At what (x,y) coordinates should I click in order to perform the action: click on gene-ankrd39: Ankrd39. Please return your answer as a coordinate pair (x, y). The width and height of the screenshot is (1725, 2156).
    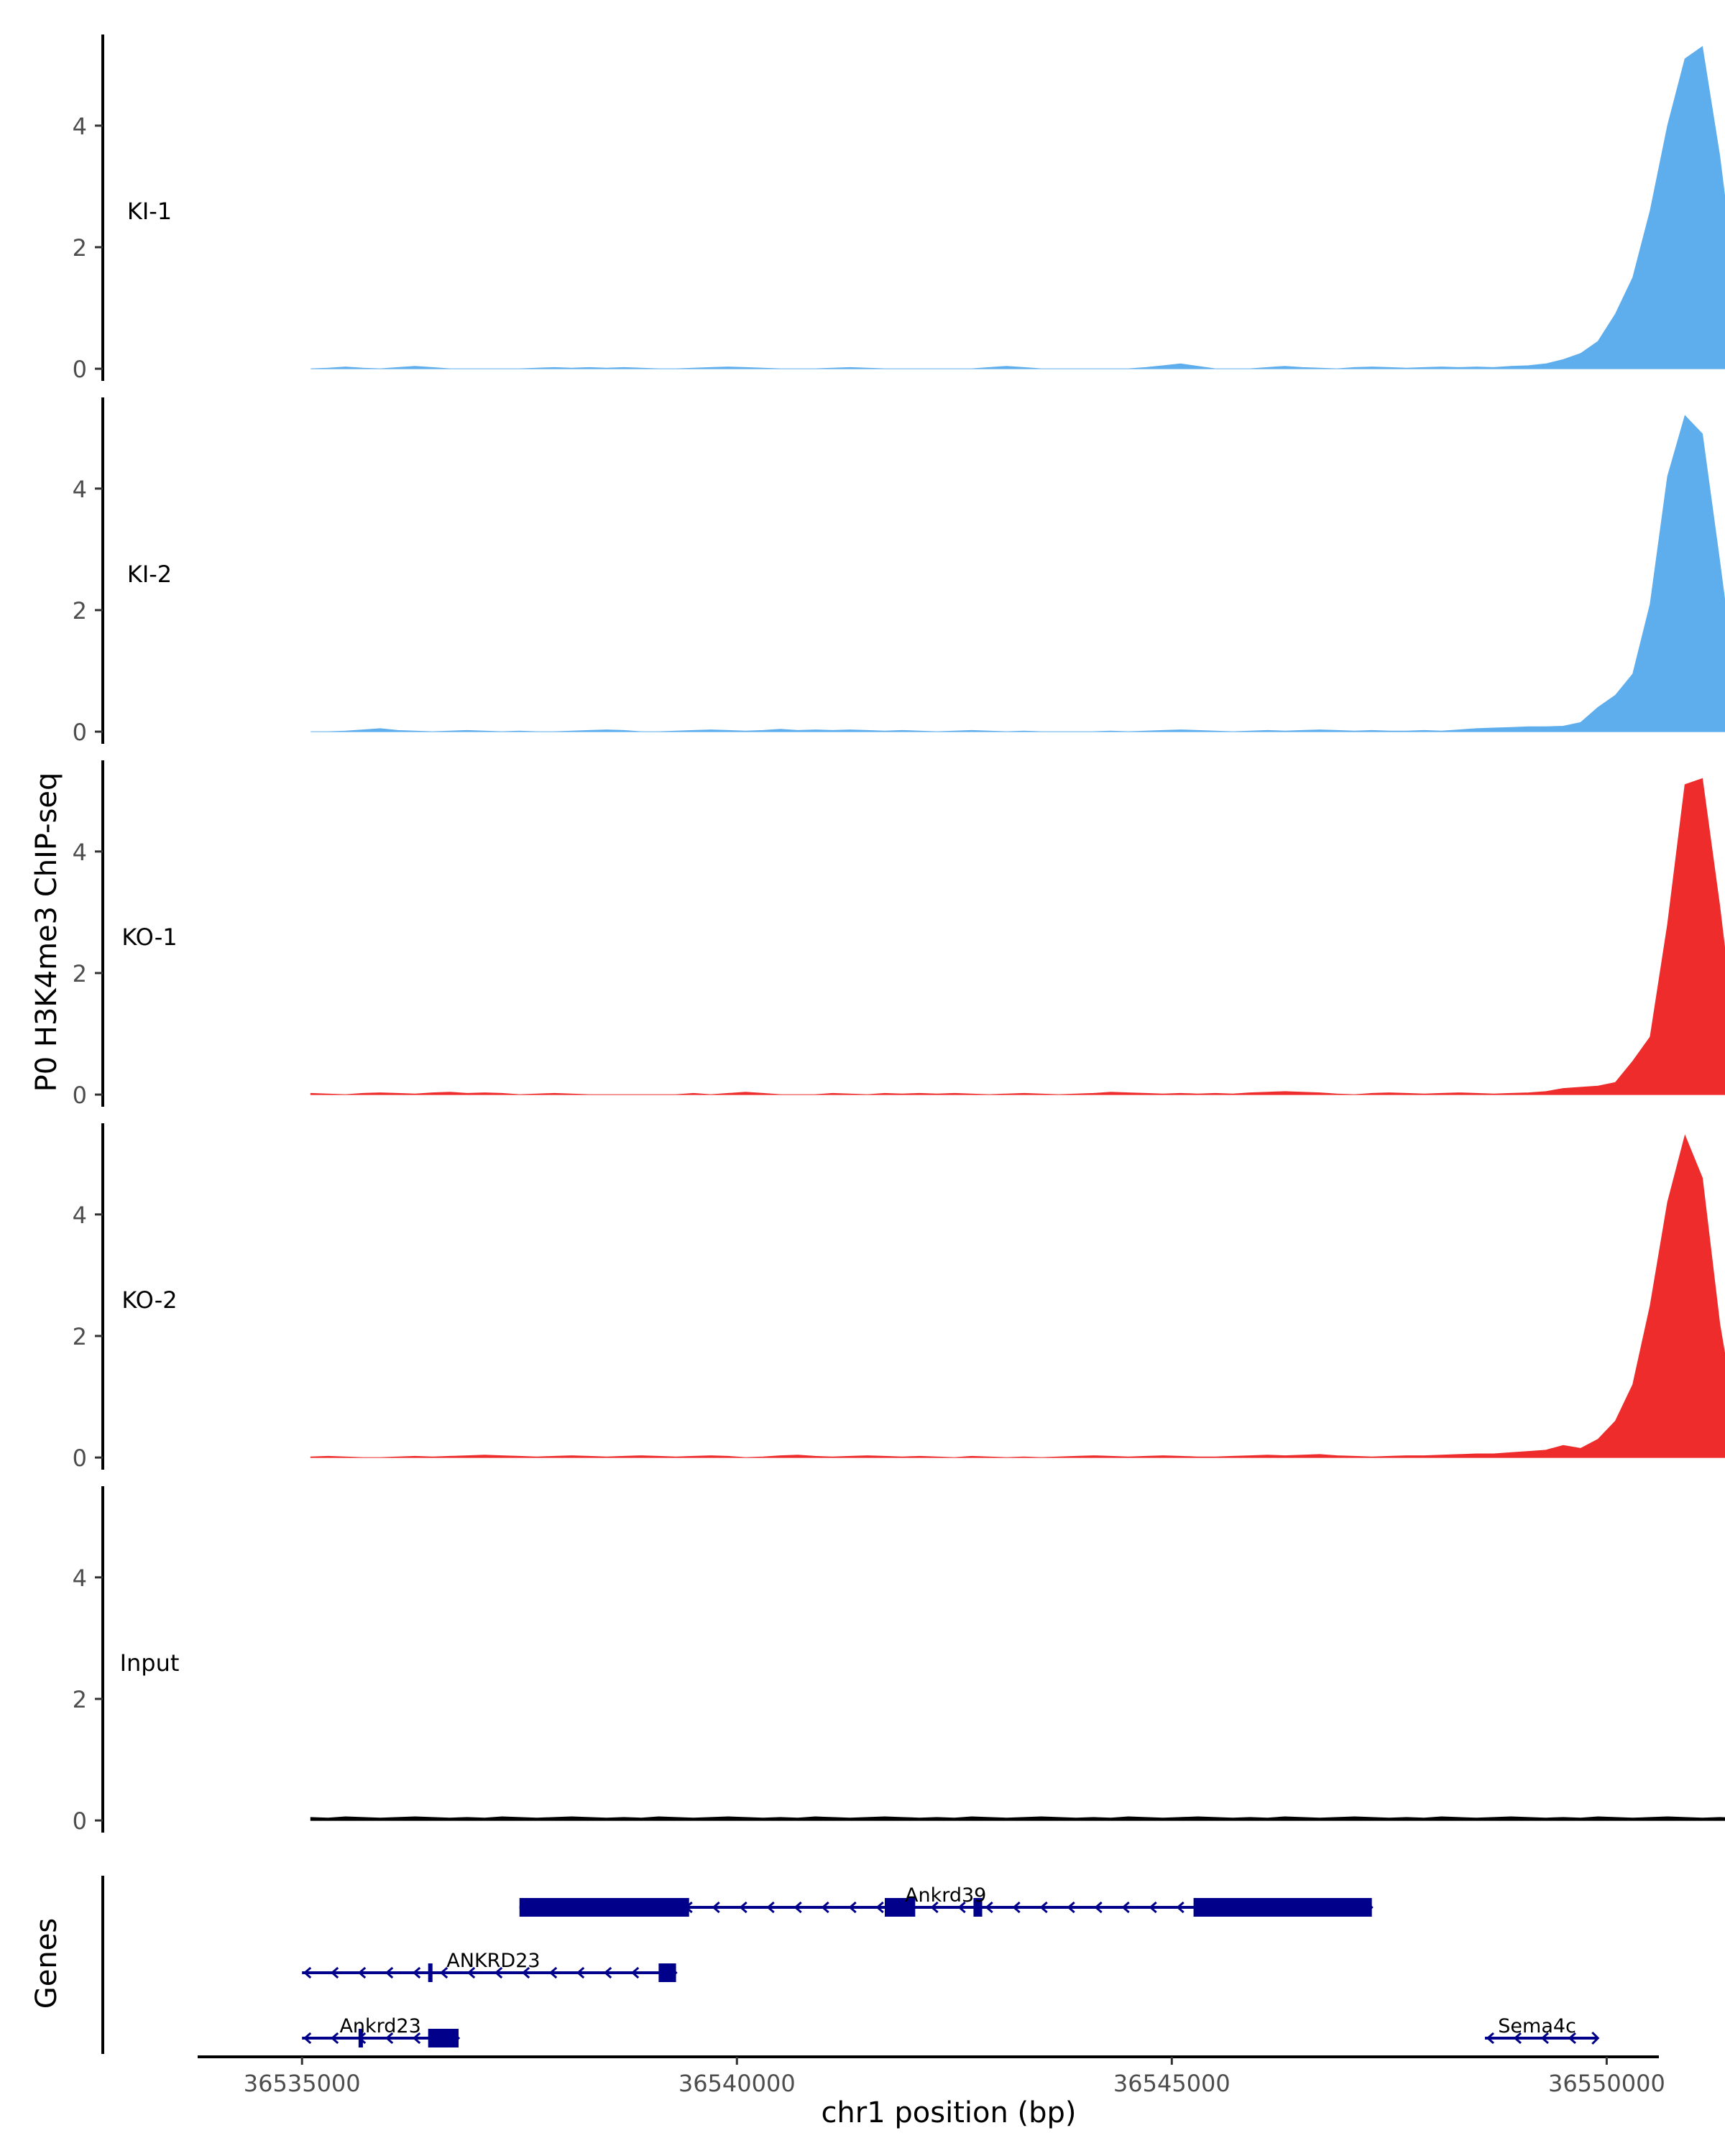
    Looking at the image, I should click on (946, 1900).